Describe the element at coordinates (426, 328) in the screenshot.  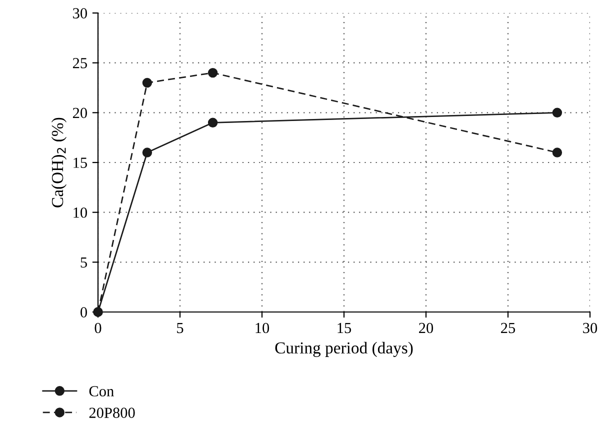
I see `x-tick-label: 20` at that location.